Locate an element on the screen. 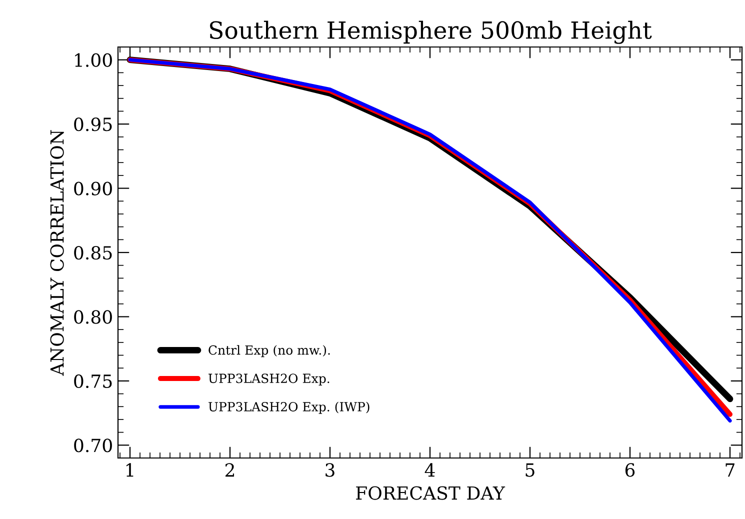 The image size is (745, 519). y-tick-label: 0.95 is located at coordinates (93, 125).